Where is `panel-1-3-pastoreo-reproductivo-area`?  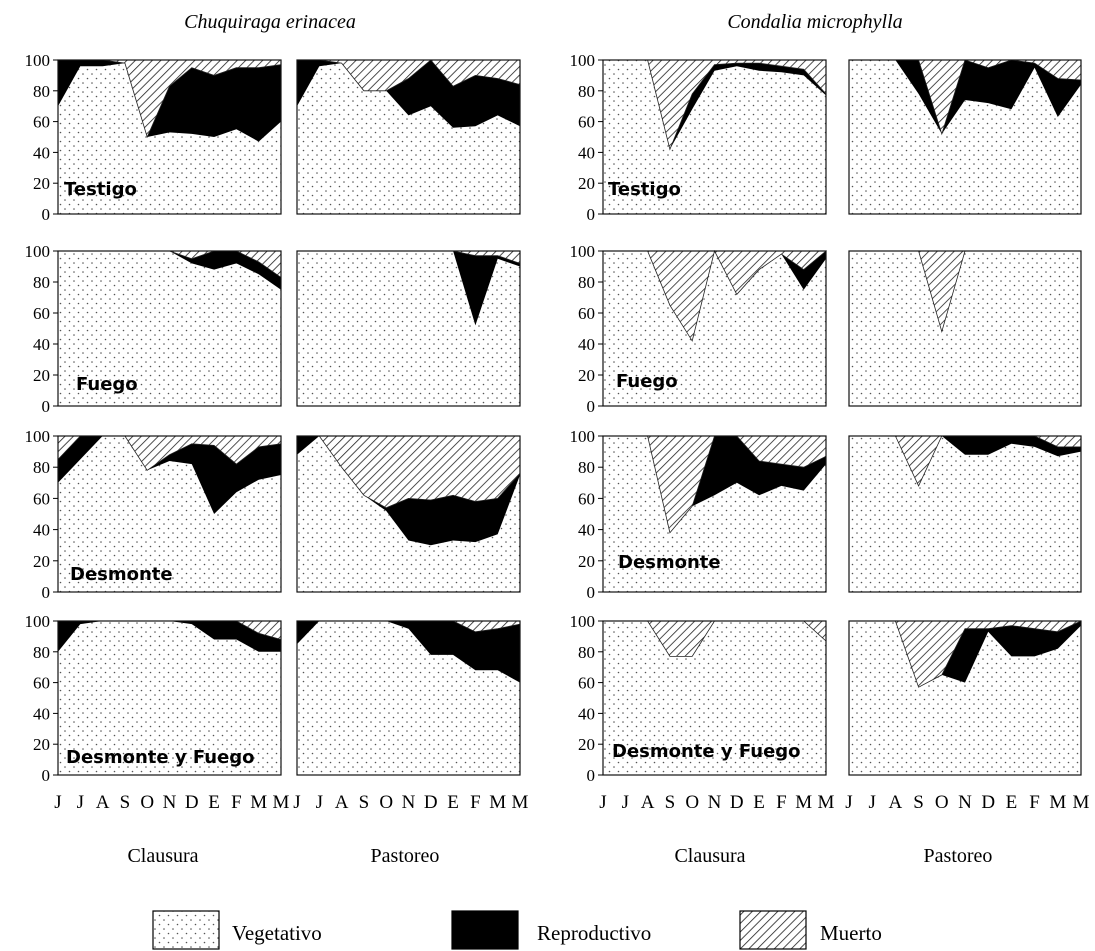 panel-1-3-pastoreo-reproductivo-area is located at coordinates (965, 654).